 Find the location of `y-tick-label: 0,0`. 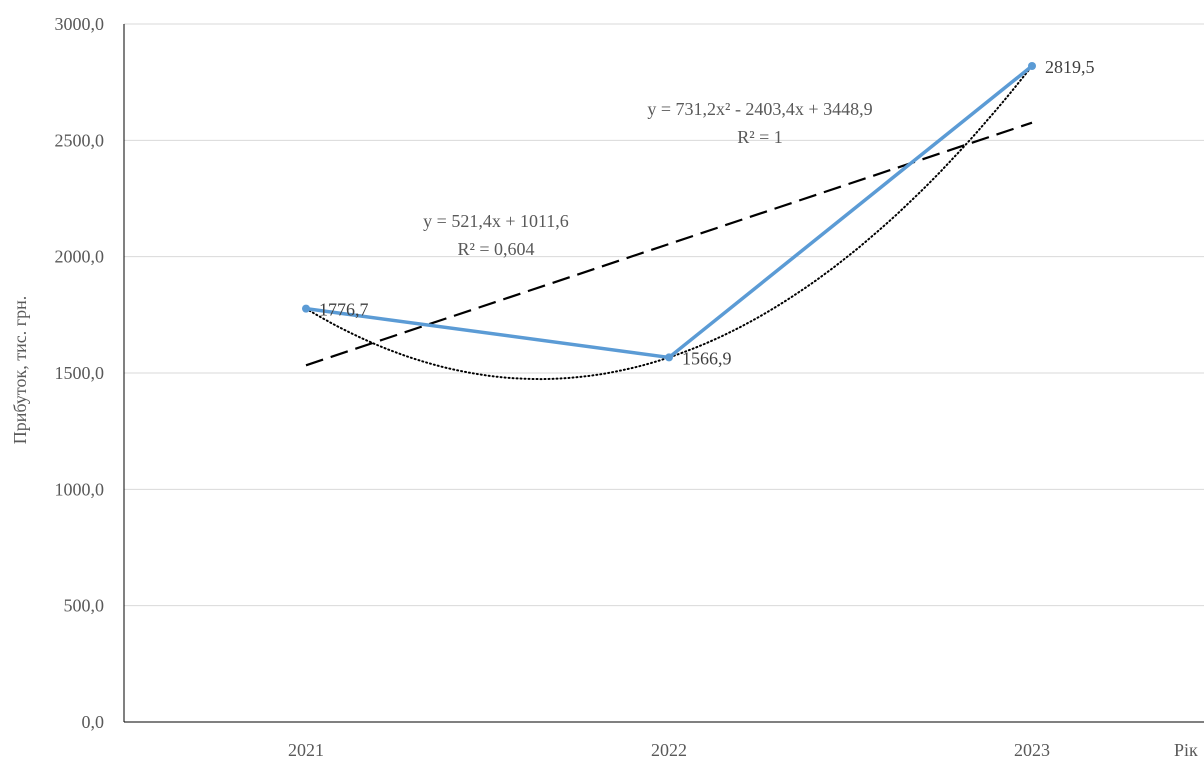

y-tick-label: 0,0 is located at coordinates (93, 722).